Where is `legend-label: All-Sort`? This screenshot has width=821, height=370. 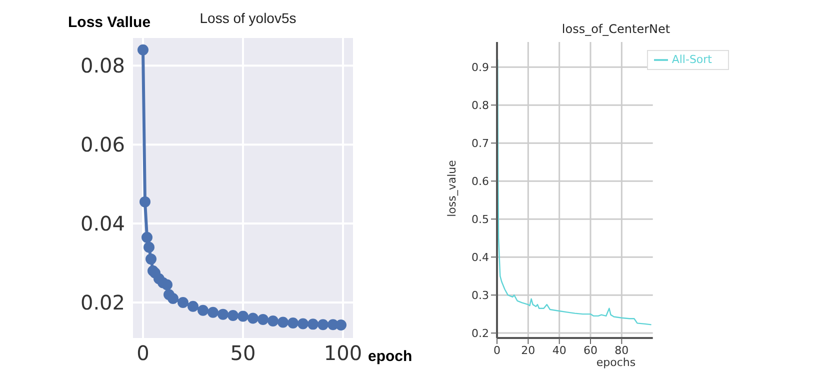 legend-label: All-Sort is located at coordinates (692, 59).